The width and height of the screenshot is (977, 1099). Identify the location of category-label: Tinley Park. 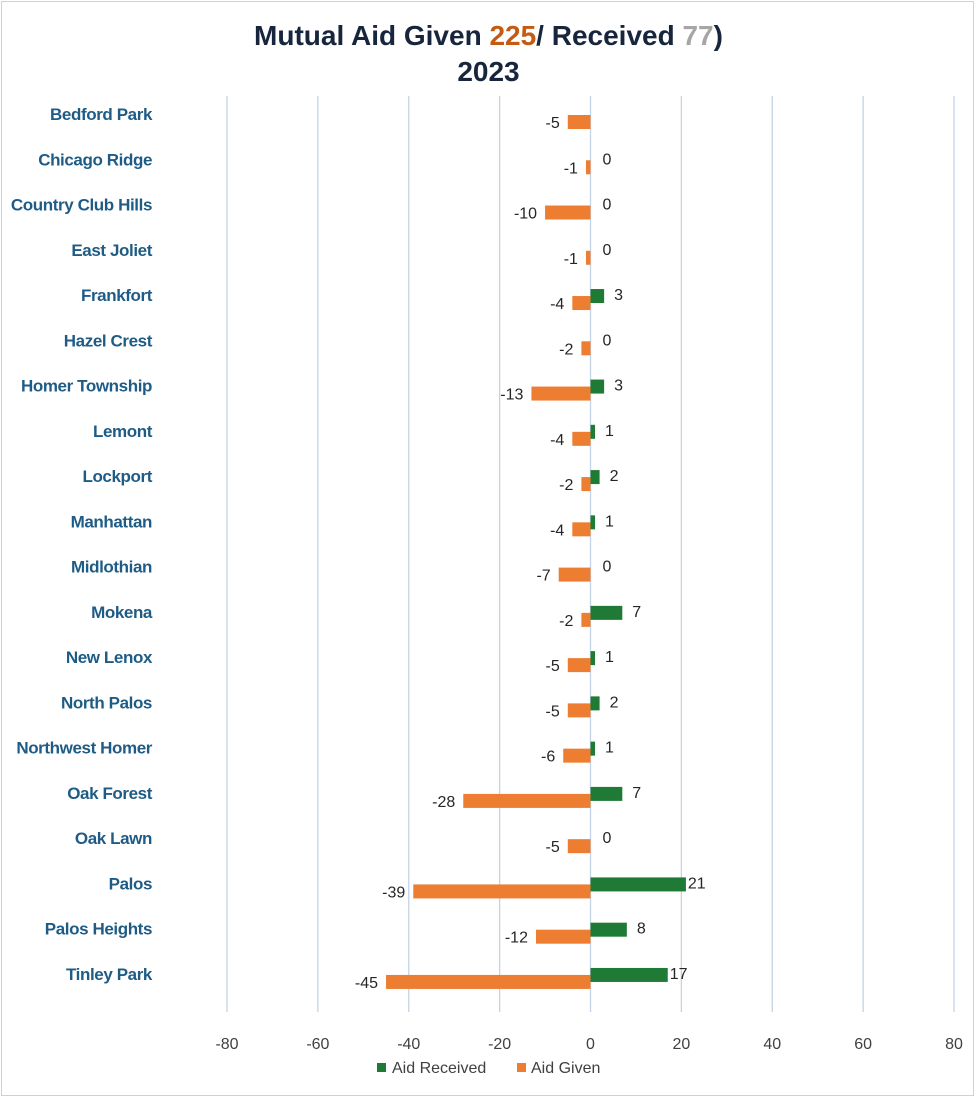
(109, 974).